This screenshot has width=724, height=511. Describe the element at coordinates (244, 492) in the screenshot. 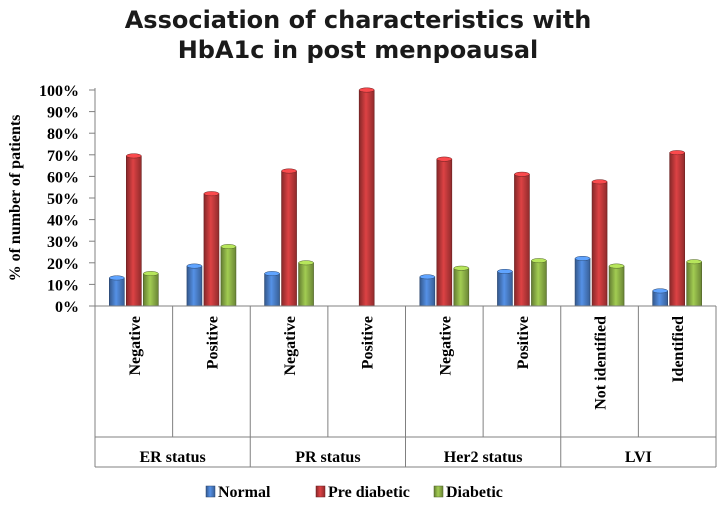

I see `legend-label: Normal` at that location.